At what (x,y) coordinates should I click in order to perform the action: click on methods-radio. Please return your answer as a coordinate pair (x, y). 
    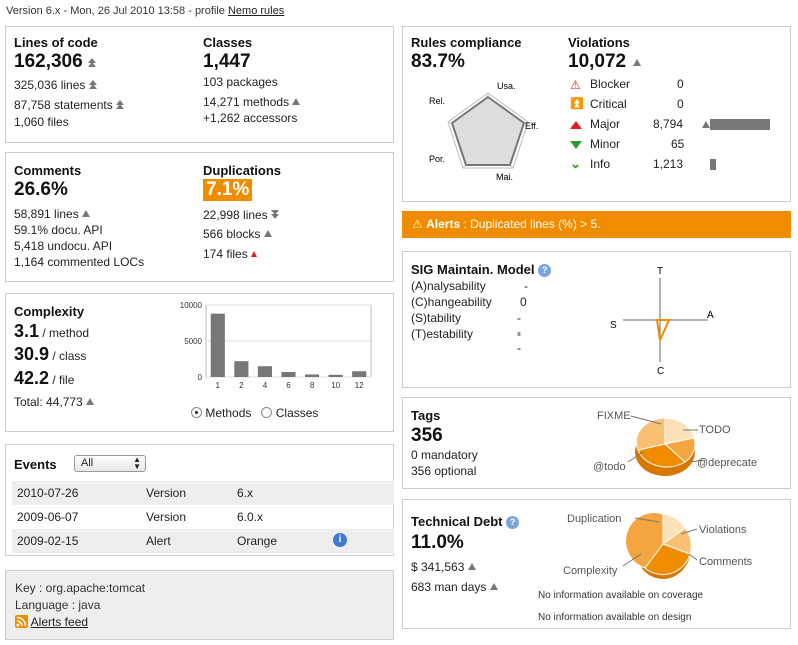
    Looking at the image, I should click on (196, 412).